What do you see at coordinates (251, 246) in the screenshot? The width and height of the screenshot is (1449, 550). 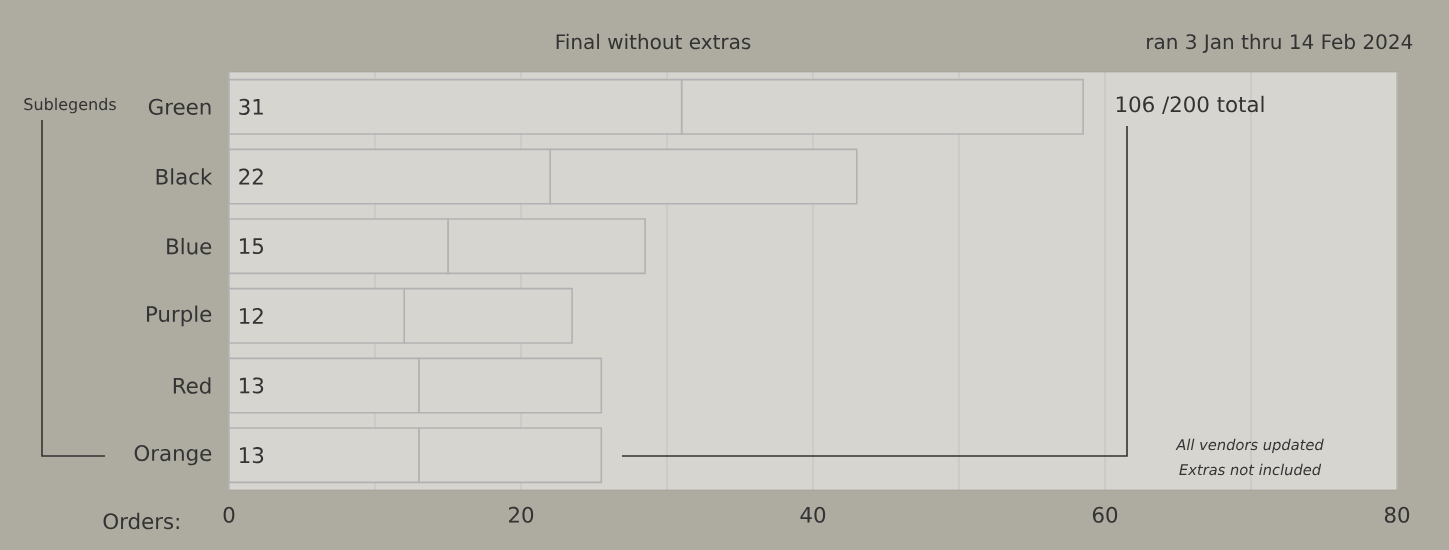 I see `data-label: 15` at bounding box center [251, 246].